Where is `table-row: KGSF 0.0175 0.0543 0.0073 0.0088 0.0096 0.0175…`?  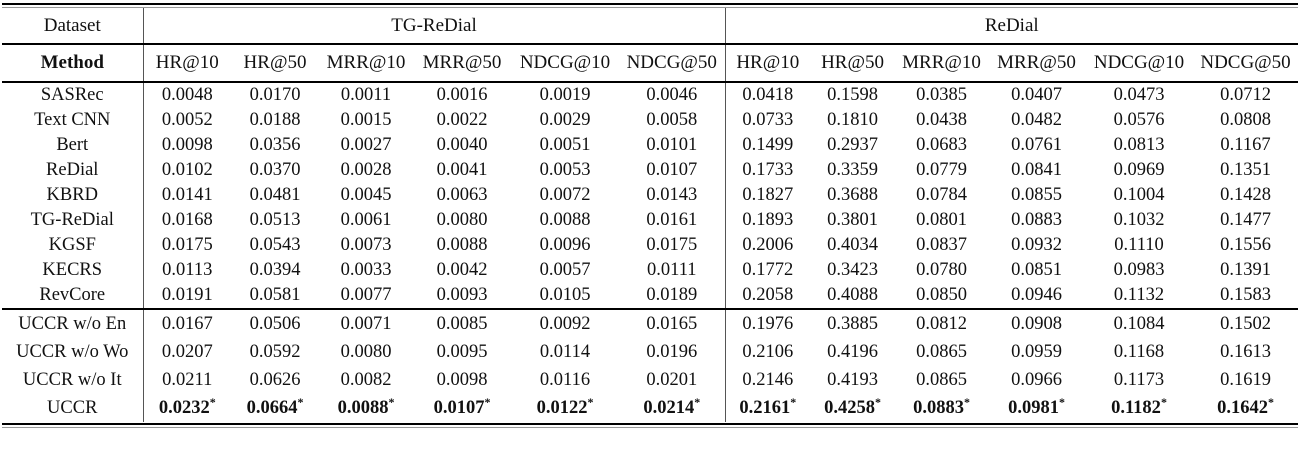 table-row: KGSF 0.0175 0.0543 0.0073 0.0088 0.0096 0.0175… is located at coordinates (650, 245).